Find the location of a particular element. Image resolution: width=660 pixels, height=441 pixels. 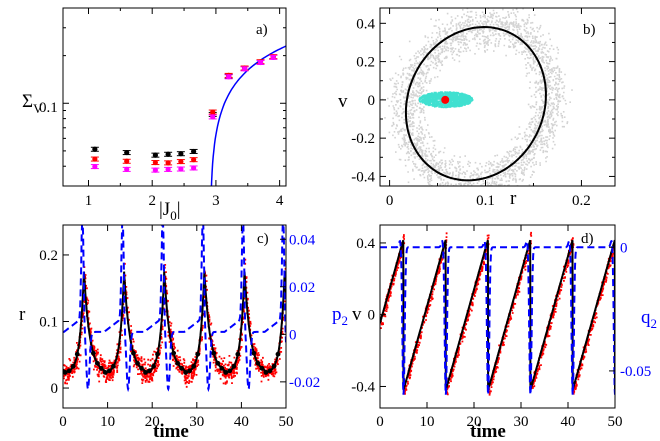

y-right-tick-label: -0.02 is located at coordinates (304, 383).